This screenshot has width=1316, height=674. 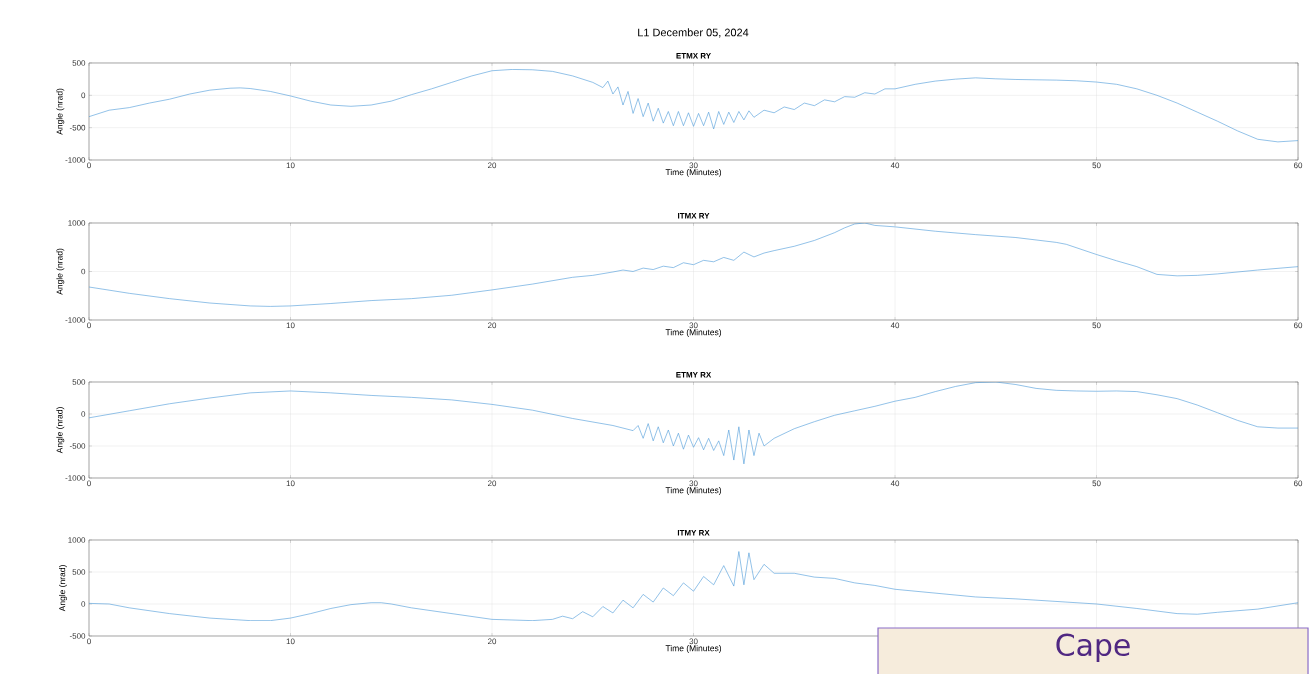 What do you see at coordinates (1093, 647) in the screenshot?
I see `annotation: Cape` at bounding box center [1093, 647].